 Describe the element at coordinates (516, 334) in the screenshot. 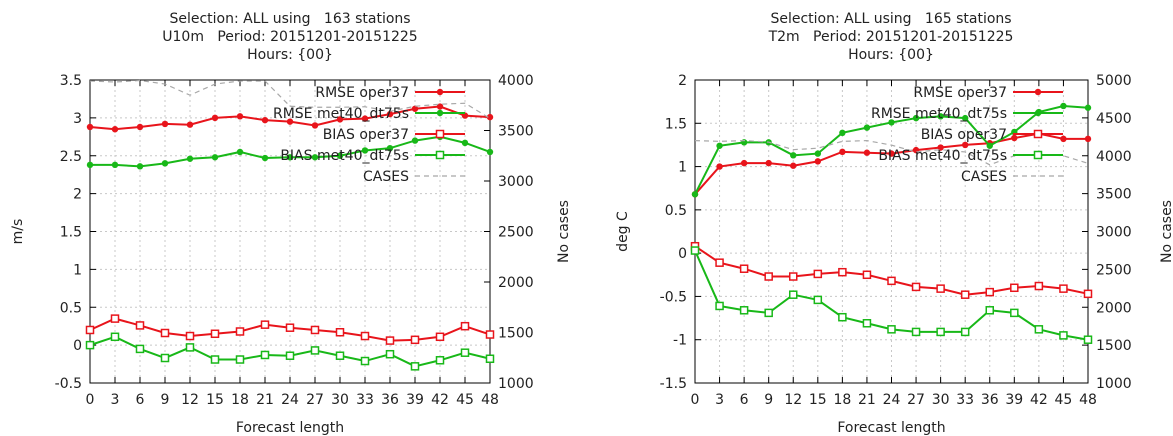

I see `y2-tick-label: 1500` at that location.